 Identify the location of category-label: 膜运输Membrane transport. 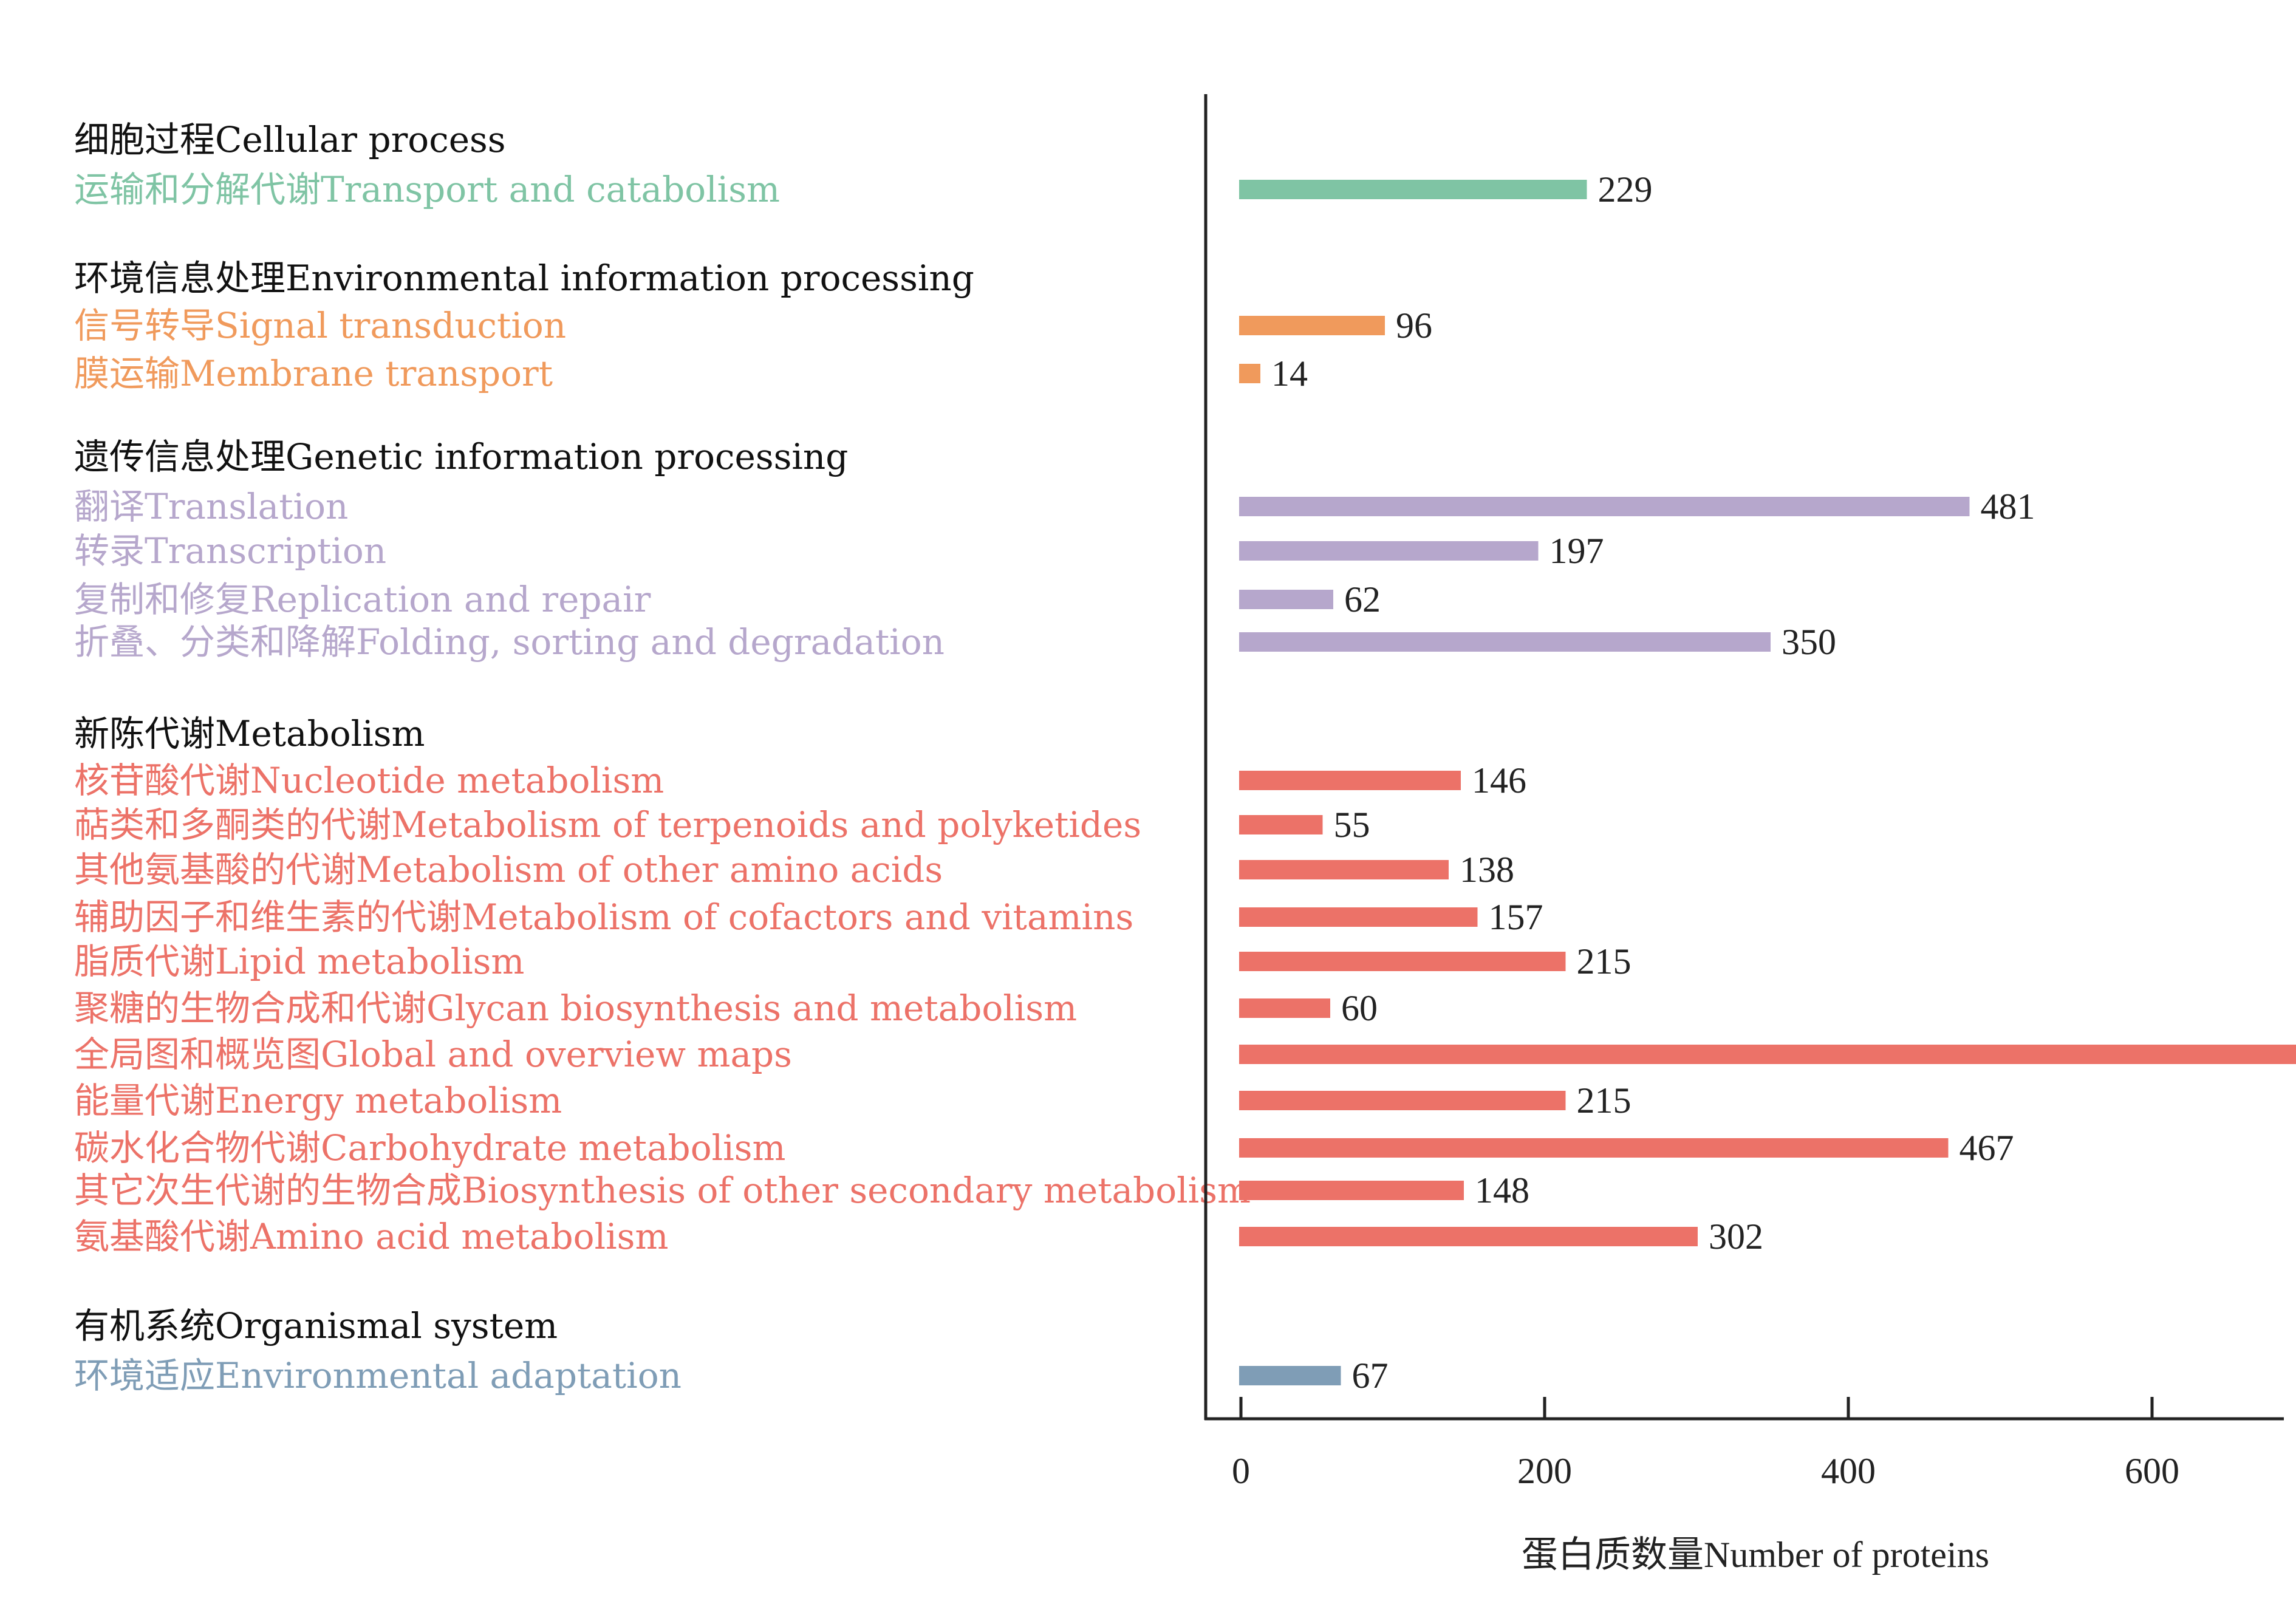
(313, 373).